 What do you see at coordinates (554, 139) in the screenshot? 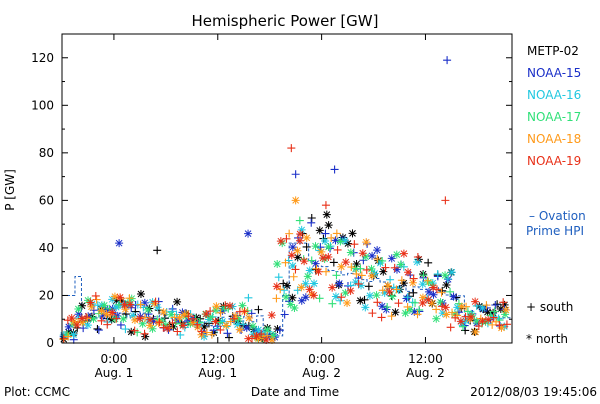
I see `legend-entry: NOAA-18` at bounding box center [554, 139].